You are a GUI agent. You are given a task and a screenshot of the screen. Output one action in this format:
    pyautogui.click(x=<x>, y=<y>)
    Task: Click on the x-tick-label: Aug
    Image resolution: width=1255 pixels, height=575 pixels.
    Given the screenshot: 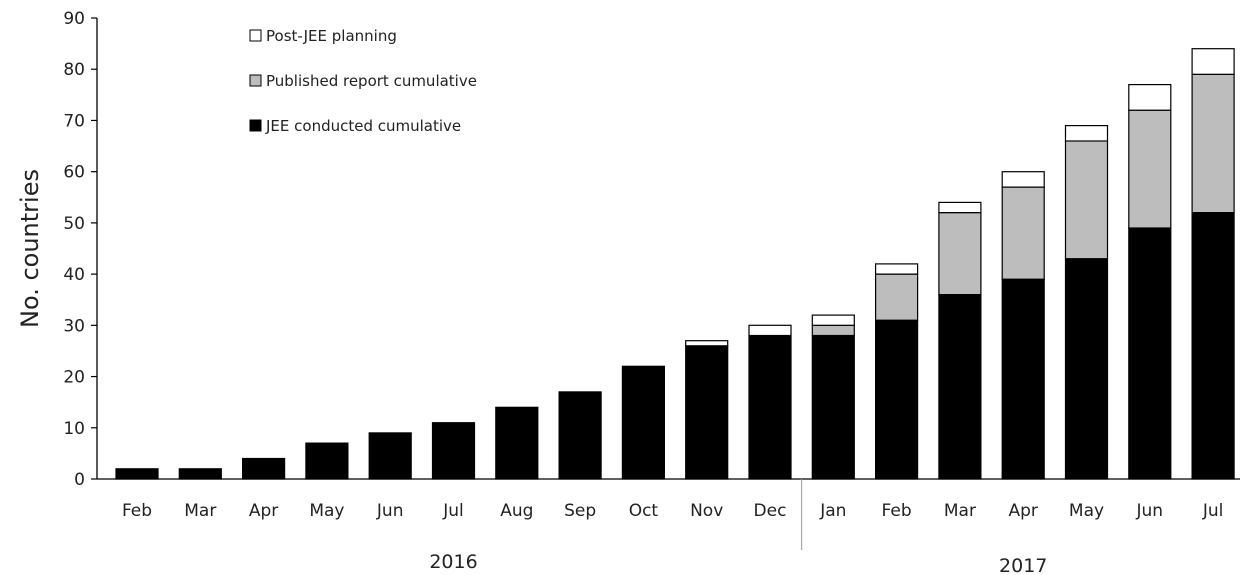 What is the action you would take?
    pyautogui.click(x=516, y=511)
    